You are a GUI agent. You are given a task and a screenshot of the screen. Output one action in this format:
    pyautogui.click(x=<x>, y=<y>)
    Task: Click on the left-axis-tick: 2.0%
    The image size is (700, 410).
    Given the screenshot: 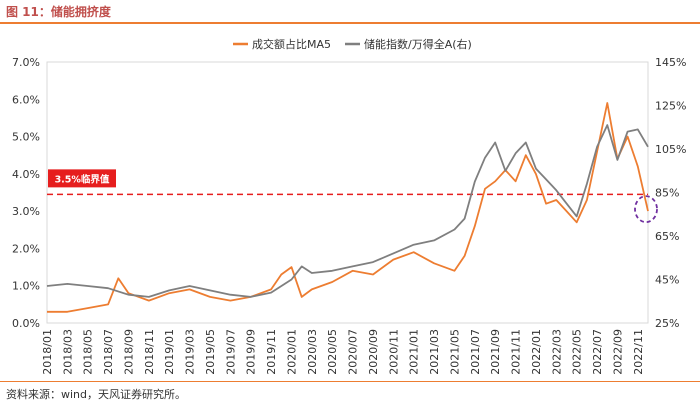 What is the action you would take?
    pyautogui.click(x=26, y=248)
    